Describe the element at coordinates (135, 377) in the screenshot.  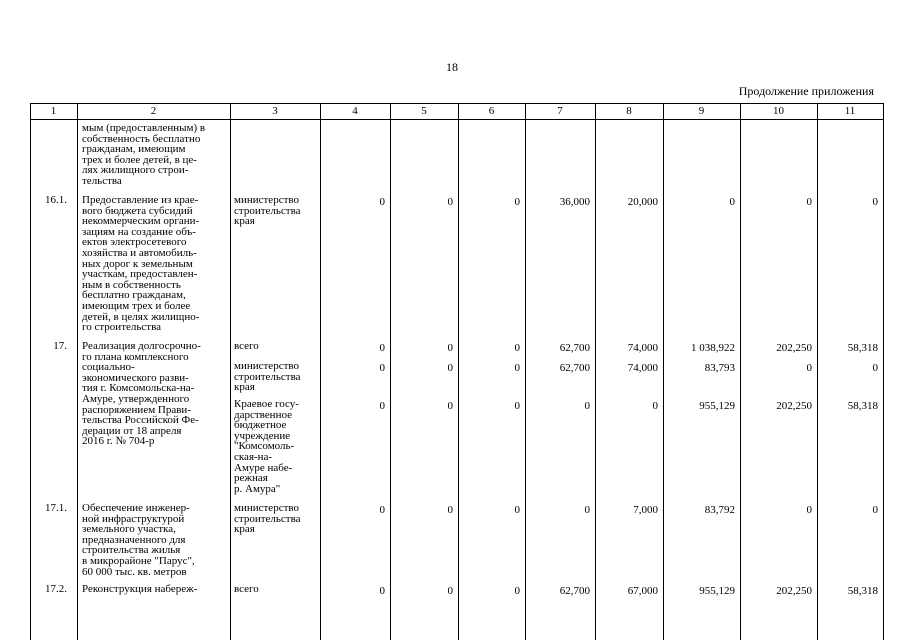
I see `row-name-line: экономического разви-` at that location.